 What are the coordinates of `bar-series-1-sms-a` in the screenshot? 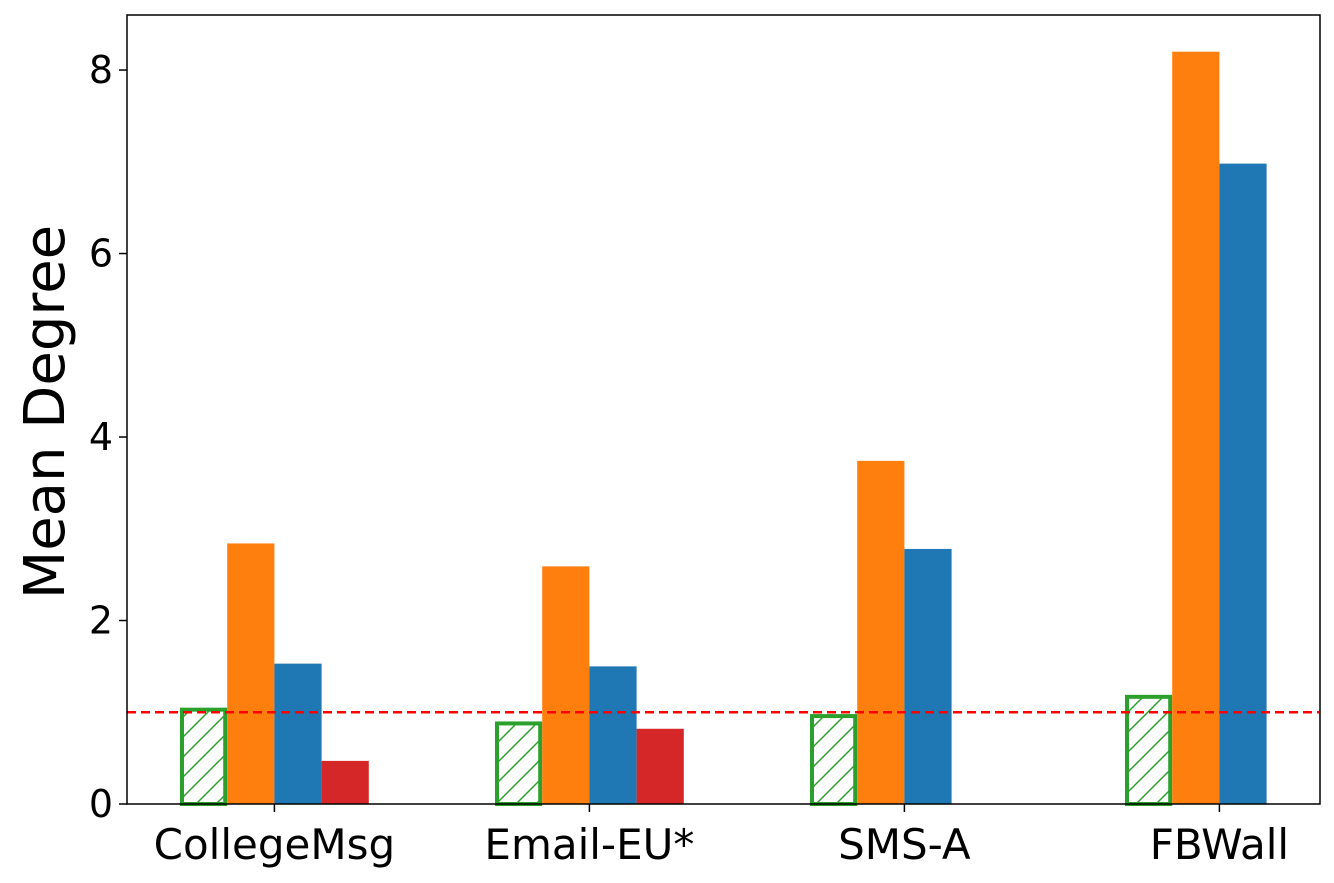 It's located at (834, 760).